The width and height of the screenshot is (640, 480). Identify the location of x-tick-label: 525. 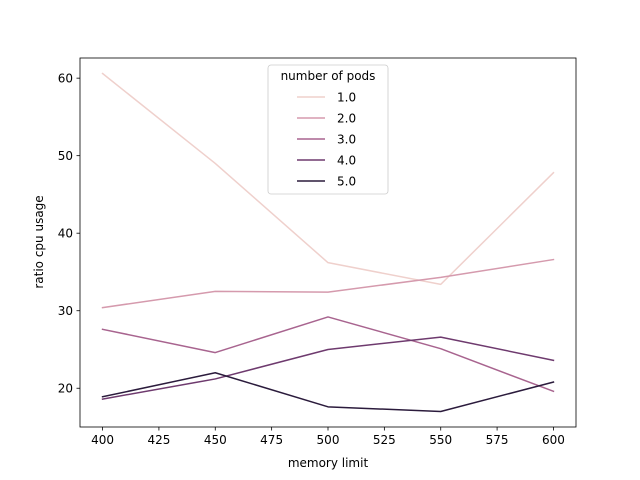
(384, 440).